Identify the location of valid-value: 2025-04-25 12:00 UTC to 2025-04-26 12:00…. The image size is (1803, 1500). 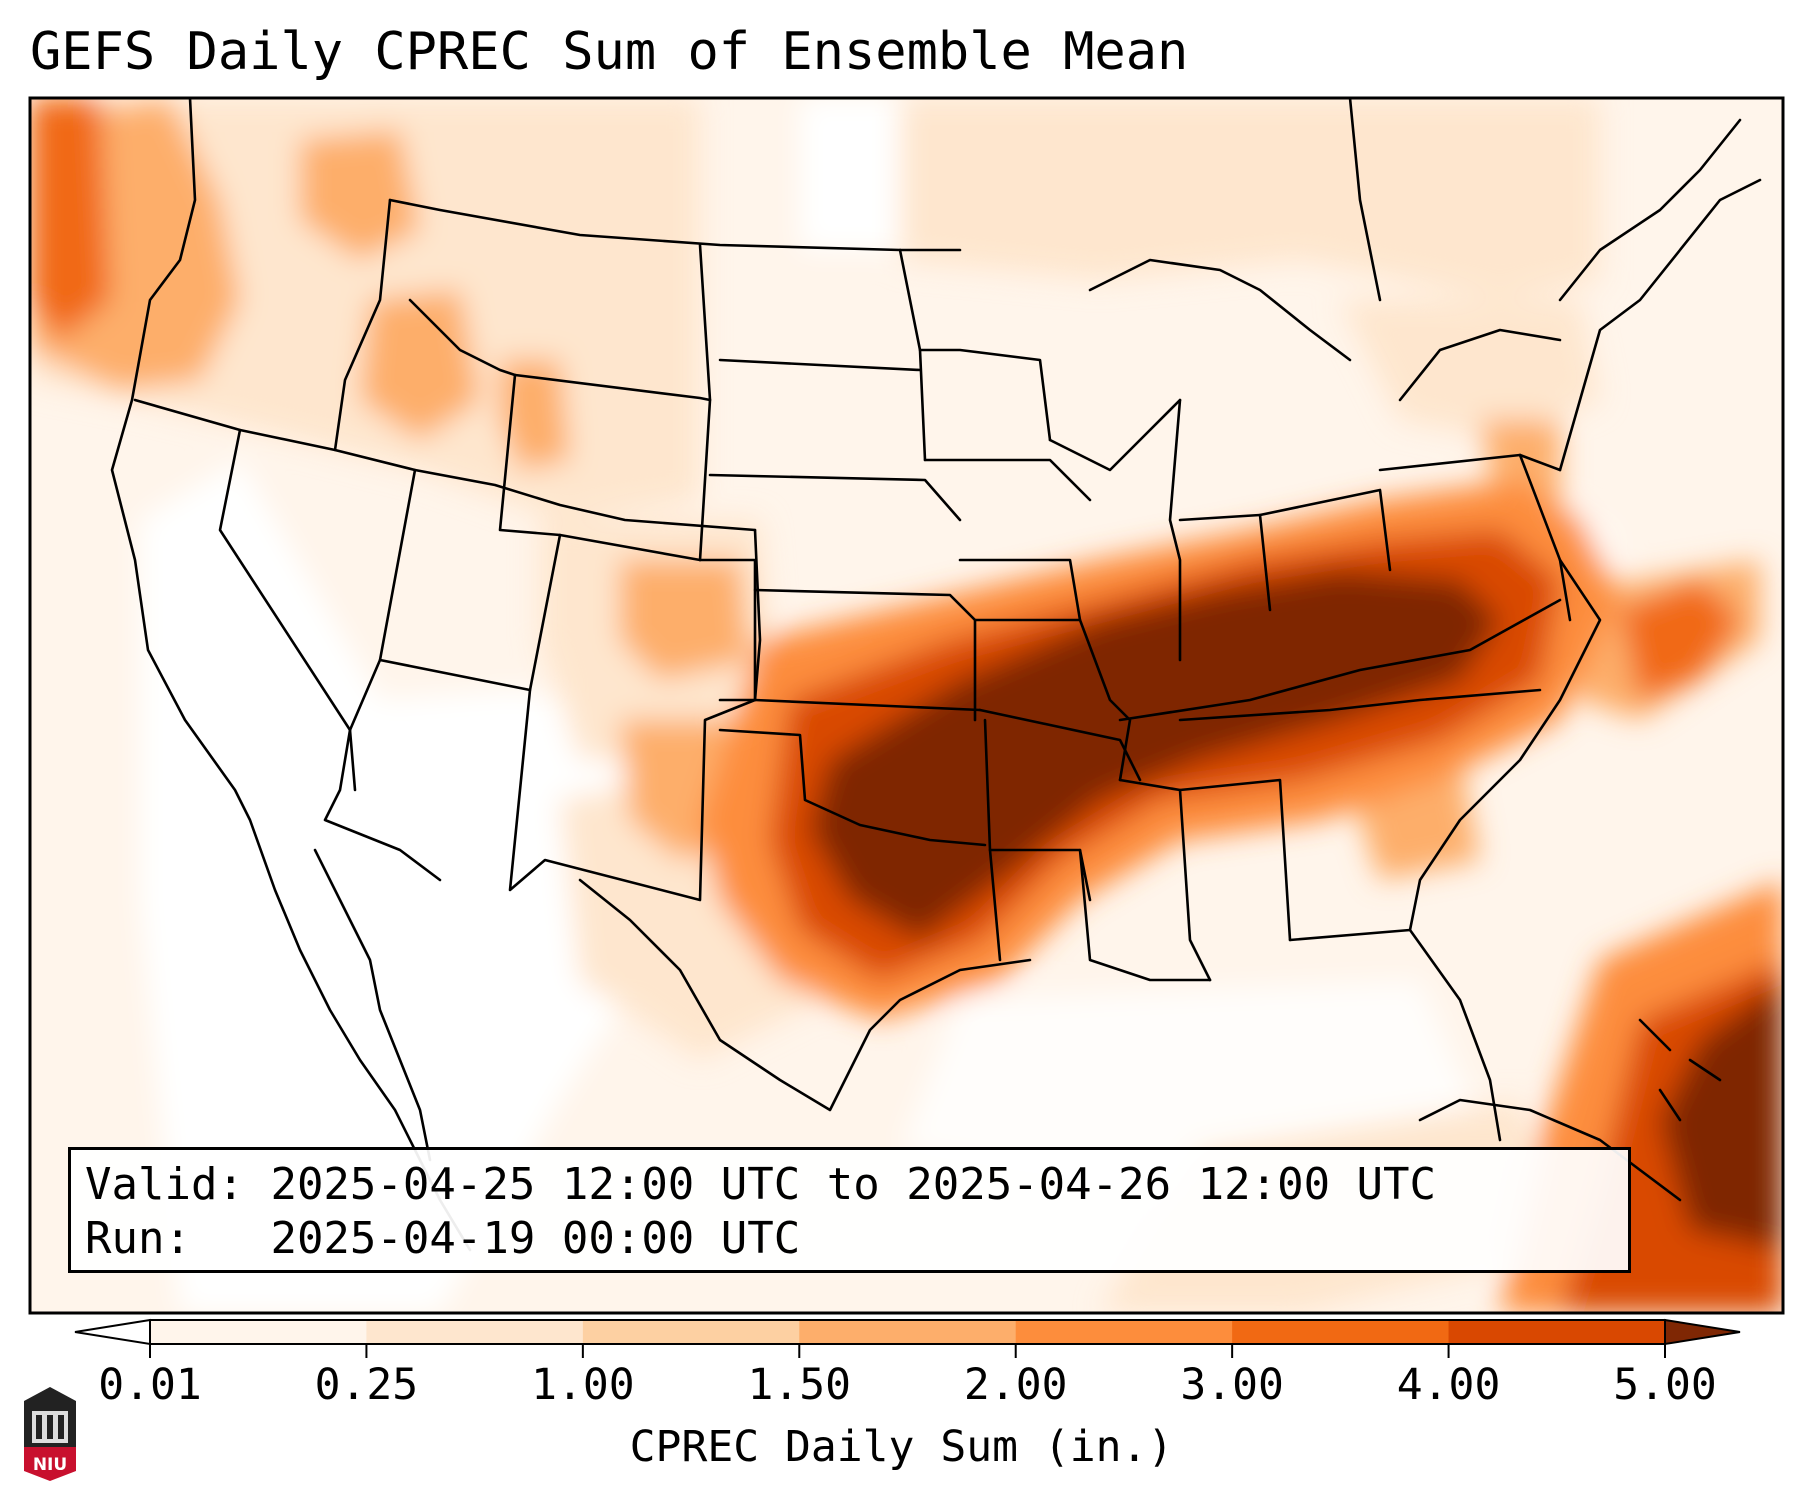
(853, 1184).